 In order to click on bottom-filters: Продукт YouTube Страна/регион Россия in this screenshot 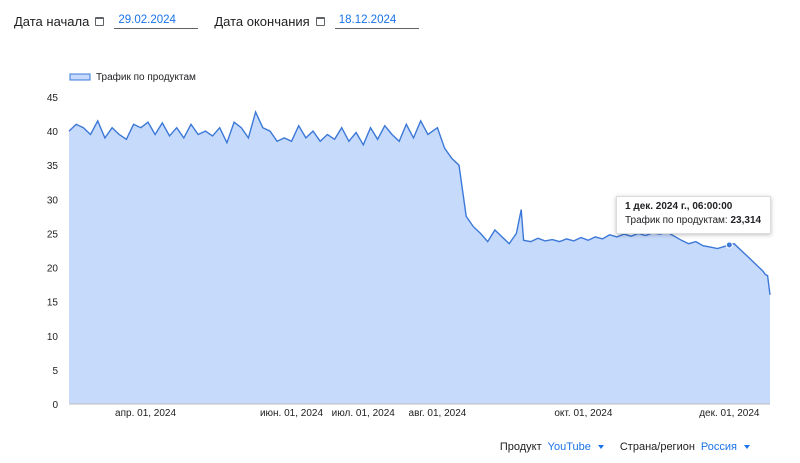, I will do `click(633, 447)`.